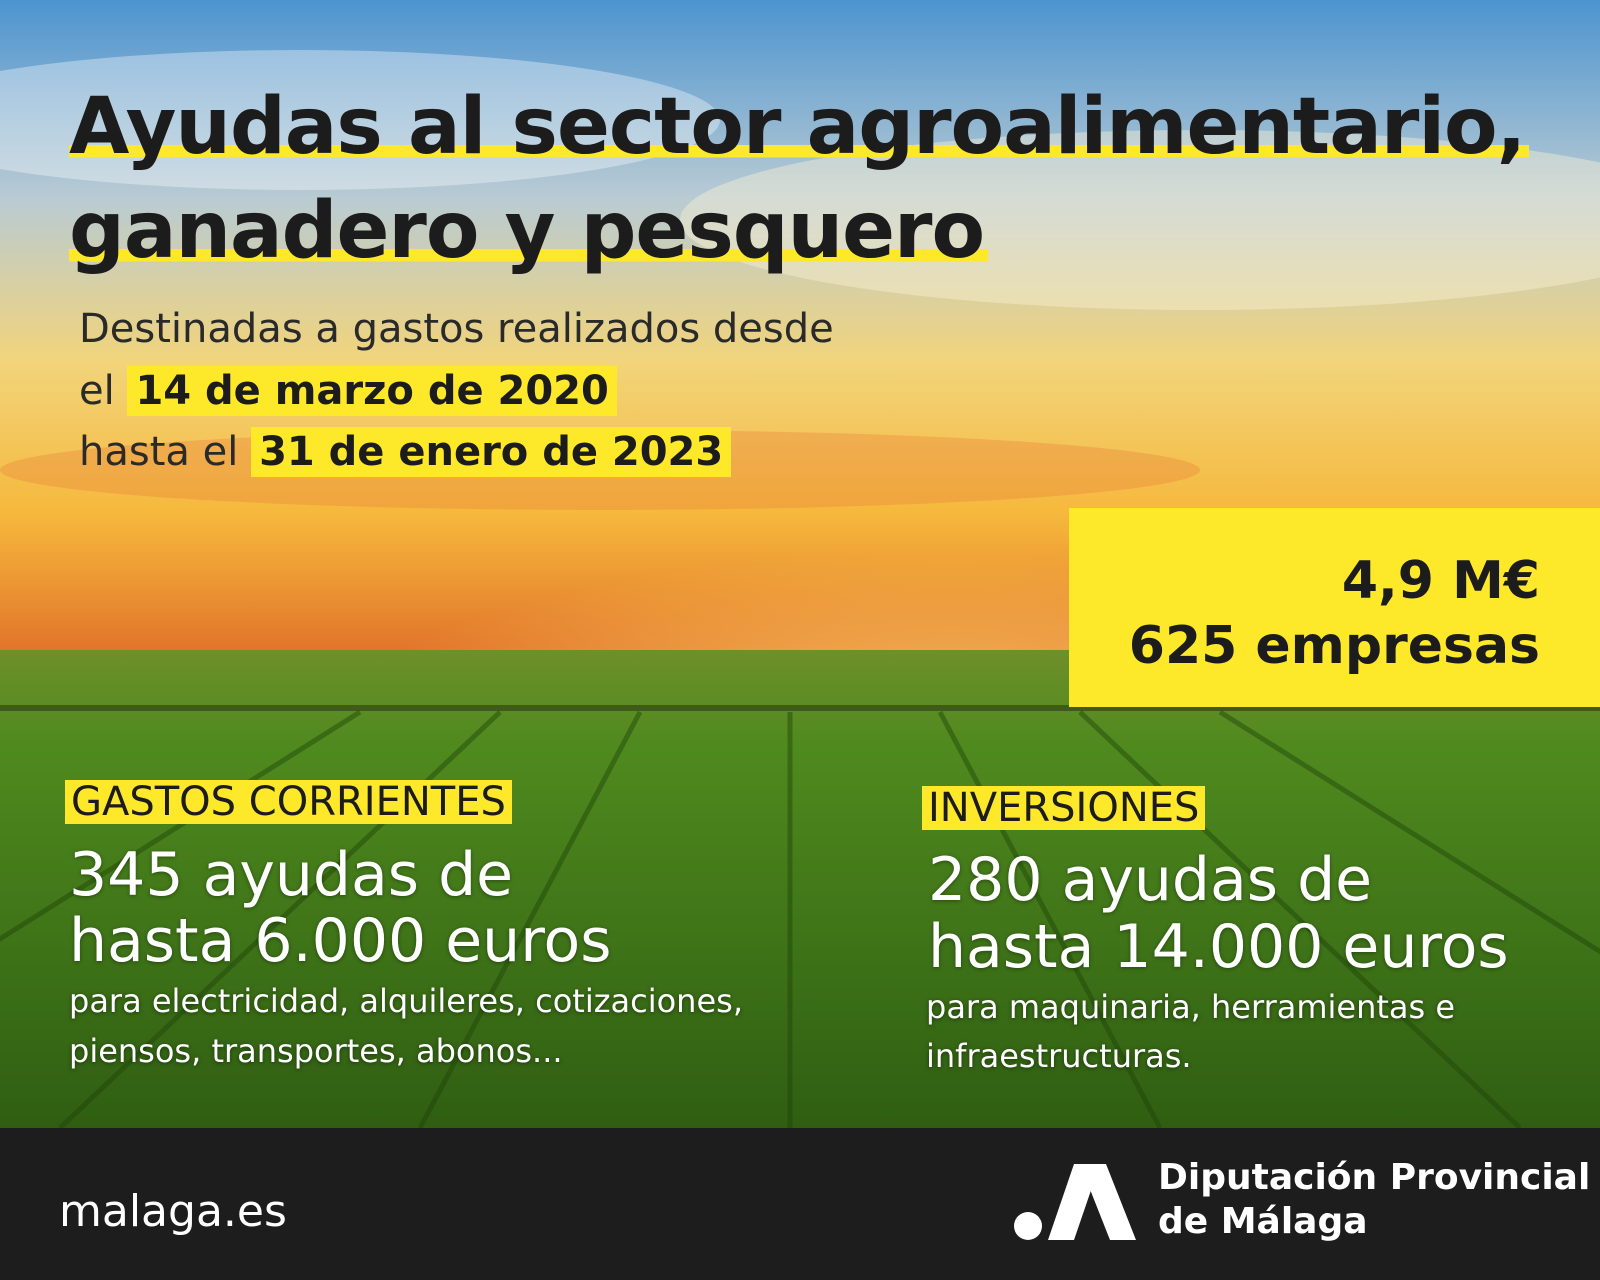  What do you see at coordinates (1150, 880) in the screenshot?
I see `section-headline: 280 ayudas de` at bounding box center [1150, 880].